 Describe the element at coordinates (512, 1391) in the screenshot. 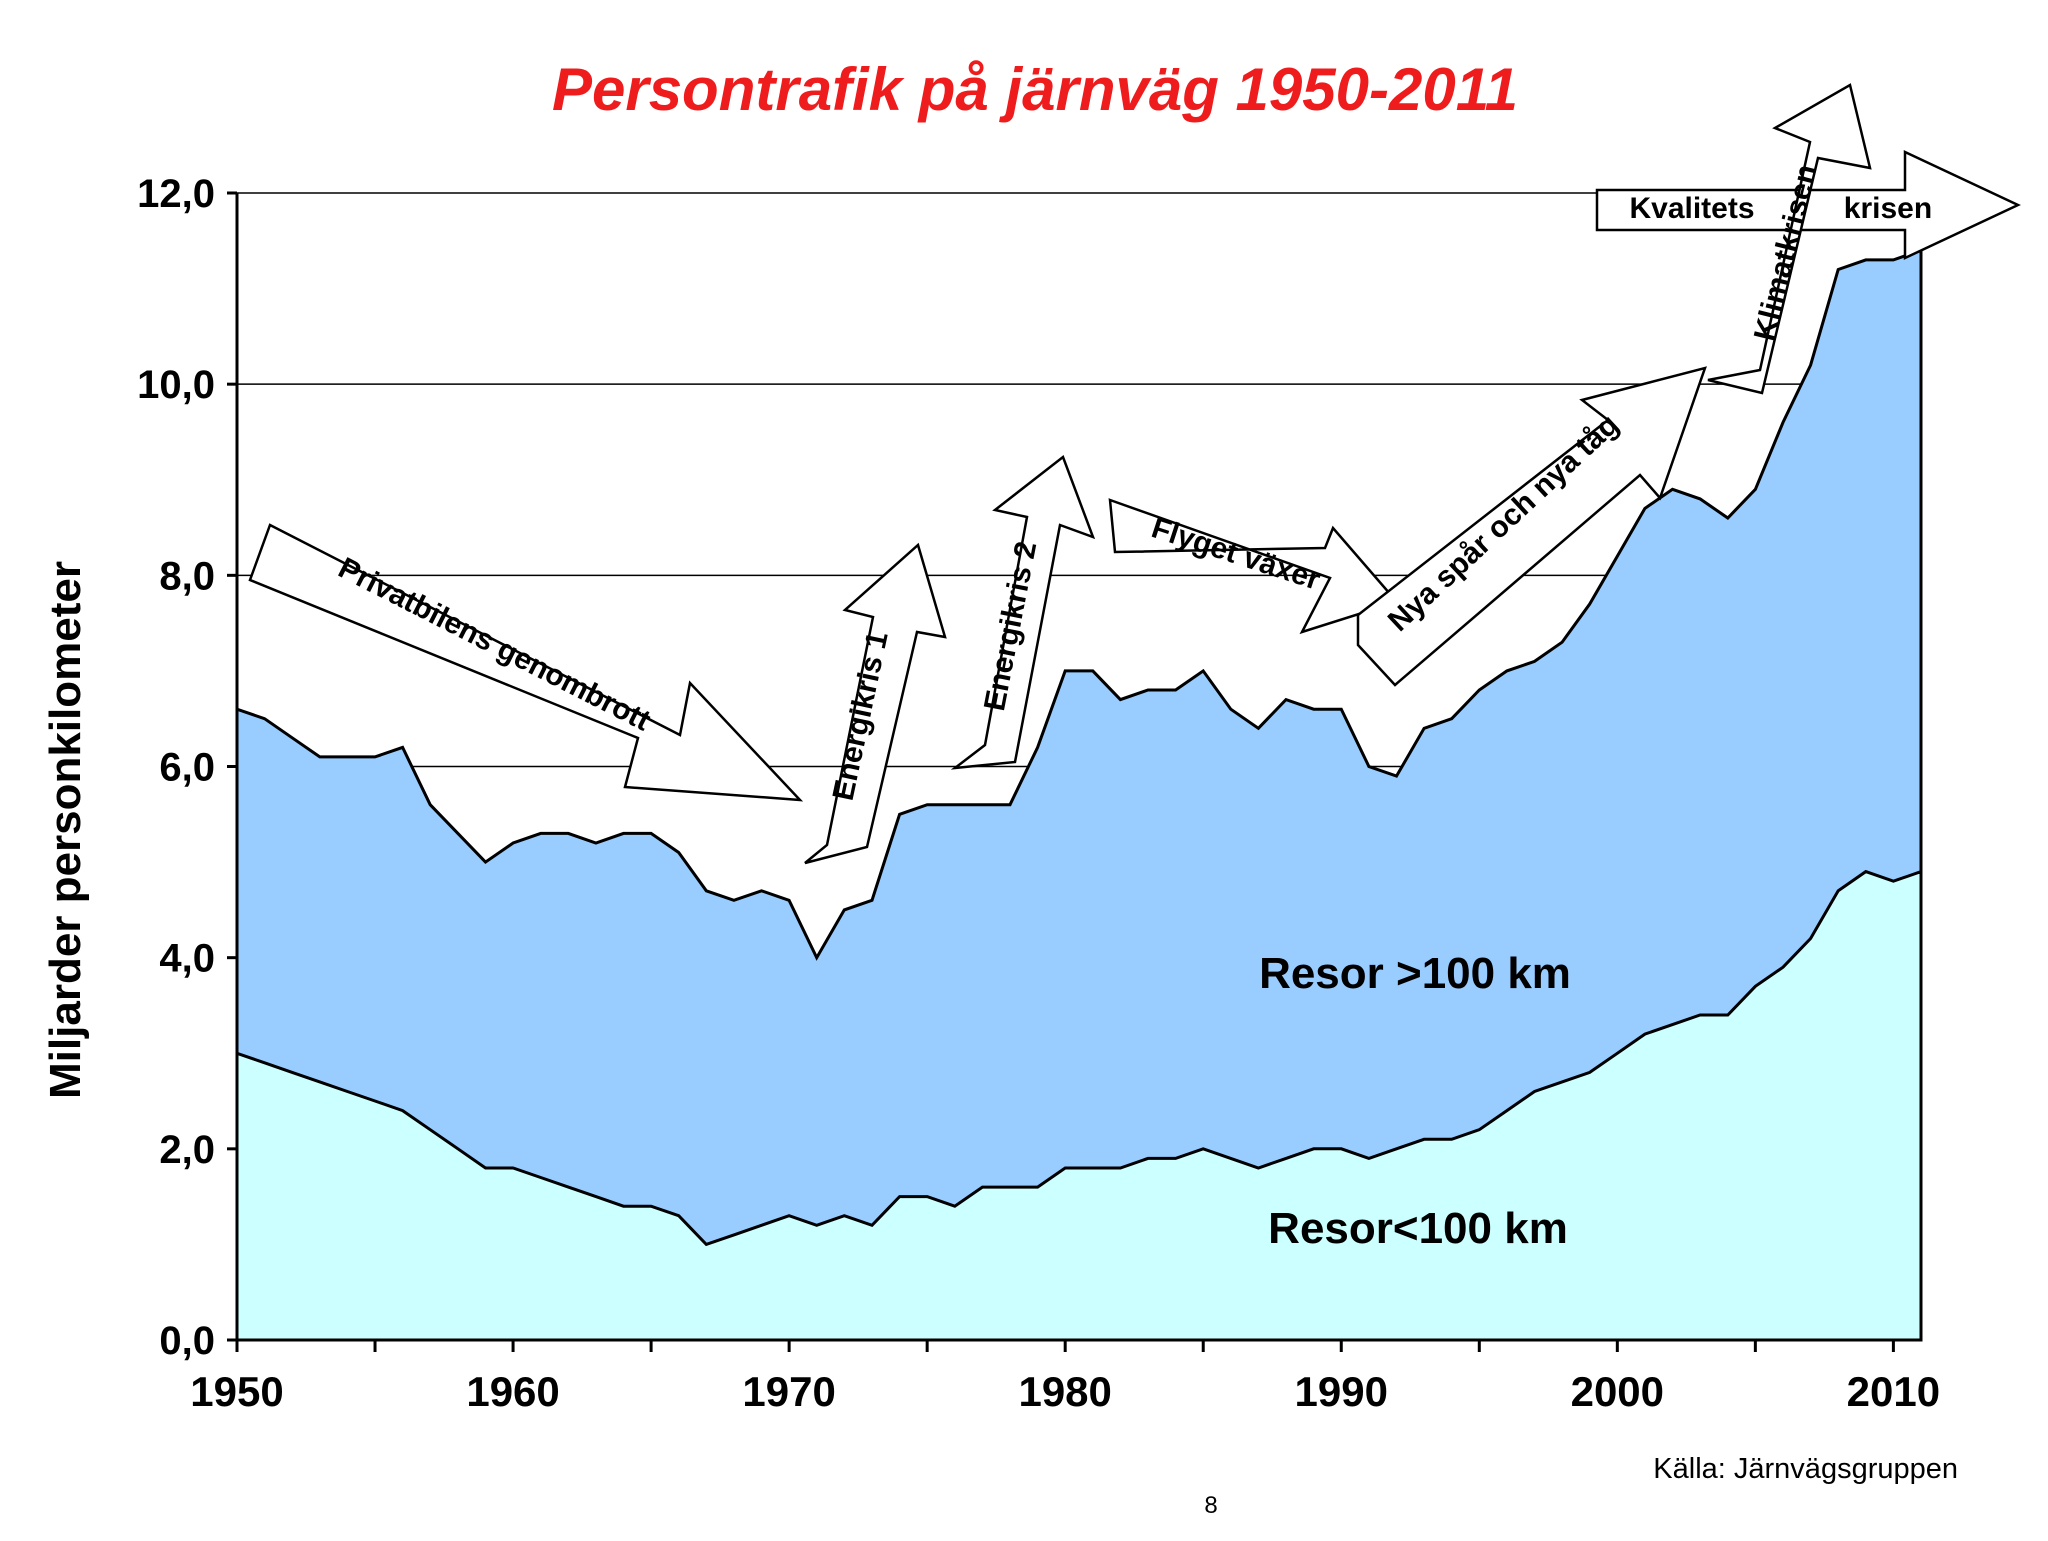

I see `x-tick-label: 1960` at that location.